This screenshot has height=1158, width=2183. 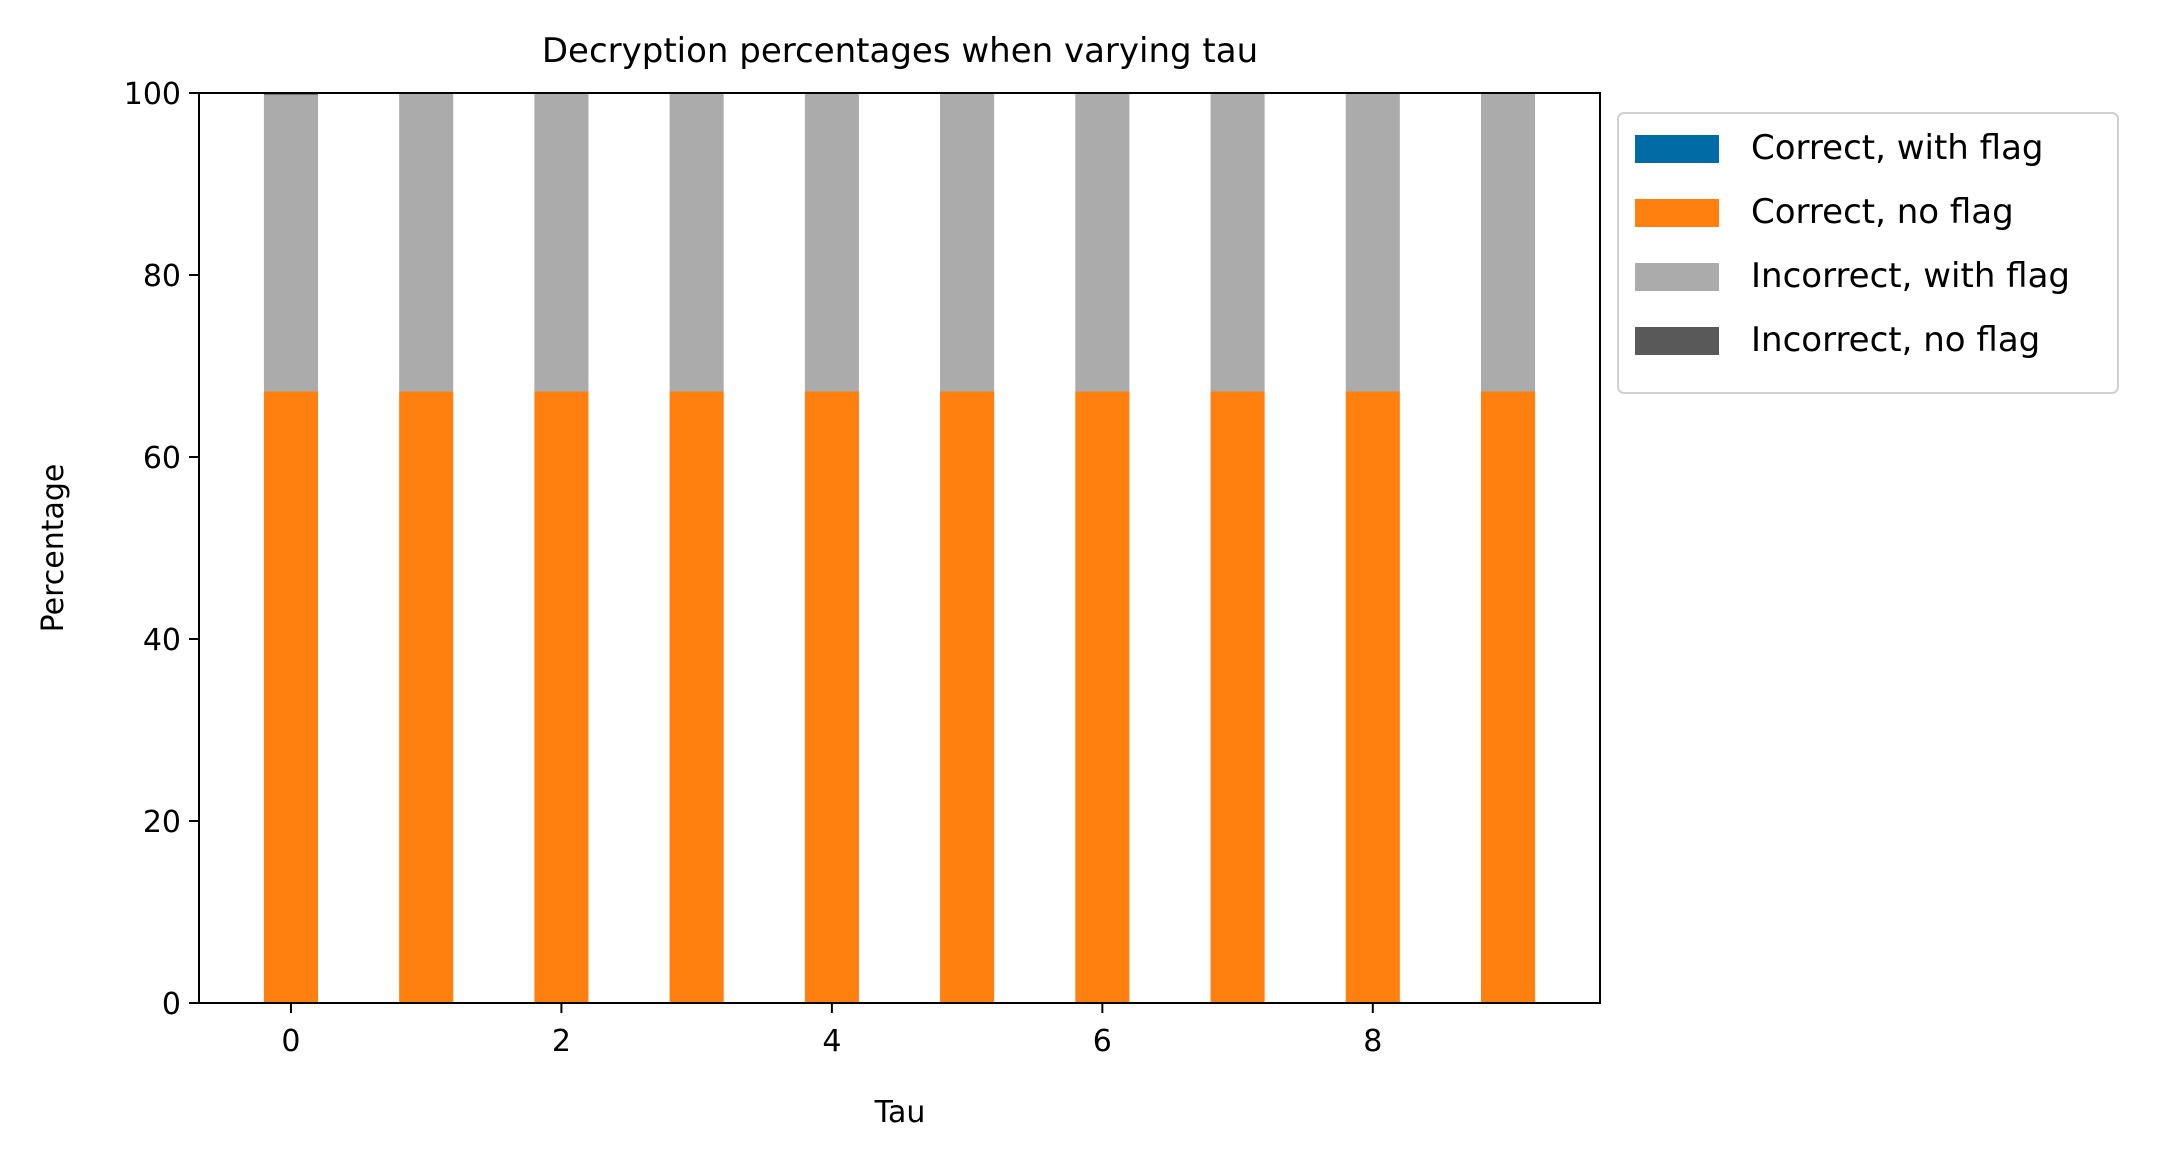 I want to click on legend-label: Correct, no flag, so click(x=1882, y=212).